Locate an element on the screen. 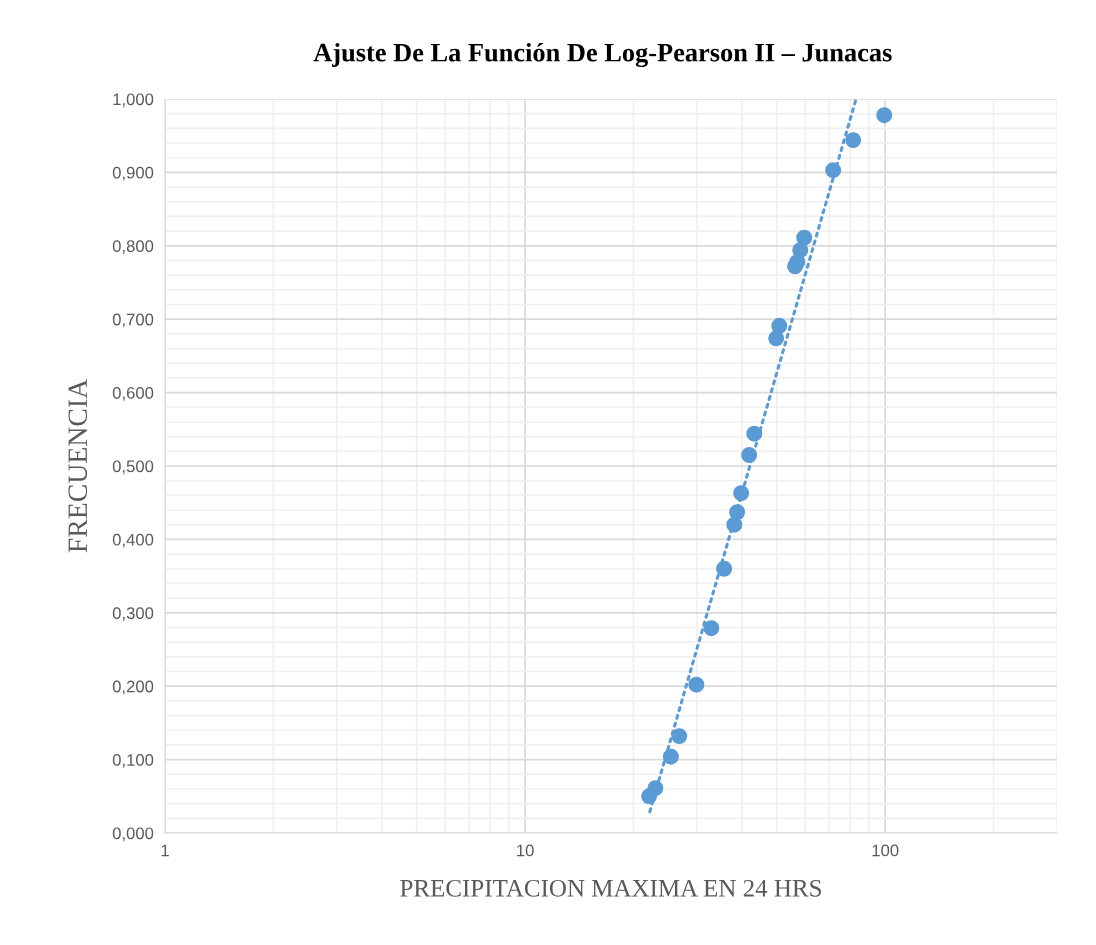  y-tick-label: 0,900 is located at coordinates (133, 173).